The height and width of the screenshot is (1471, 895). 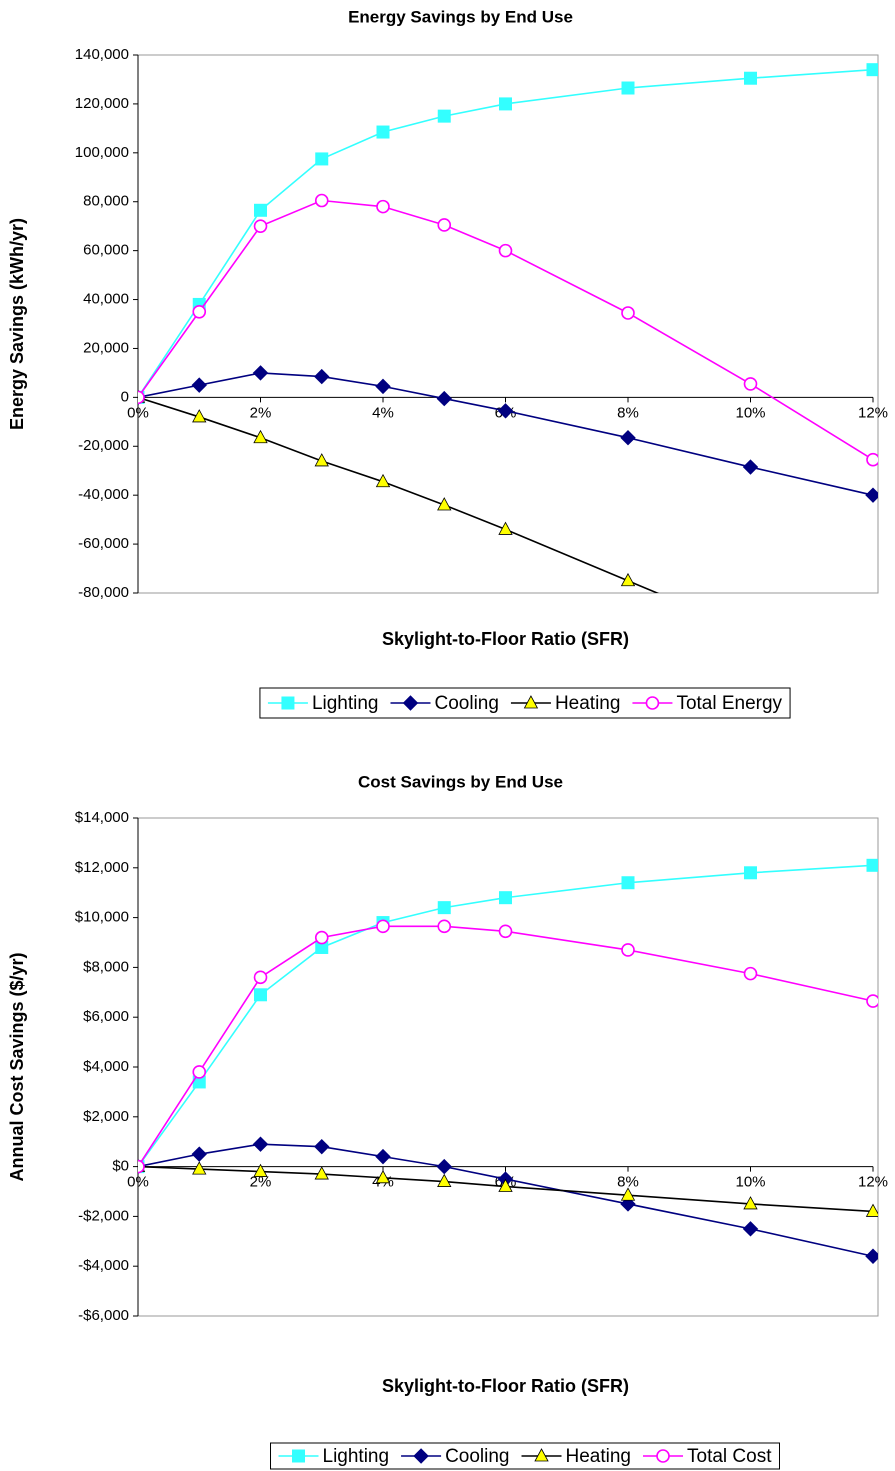 I want to click on legend: Lighting Cooling Heating Total Energy, so click(x=525, y=703).